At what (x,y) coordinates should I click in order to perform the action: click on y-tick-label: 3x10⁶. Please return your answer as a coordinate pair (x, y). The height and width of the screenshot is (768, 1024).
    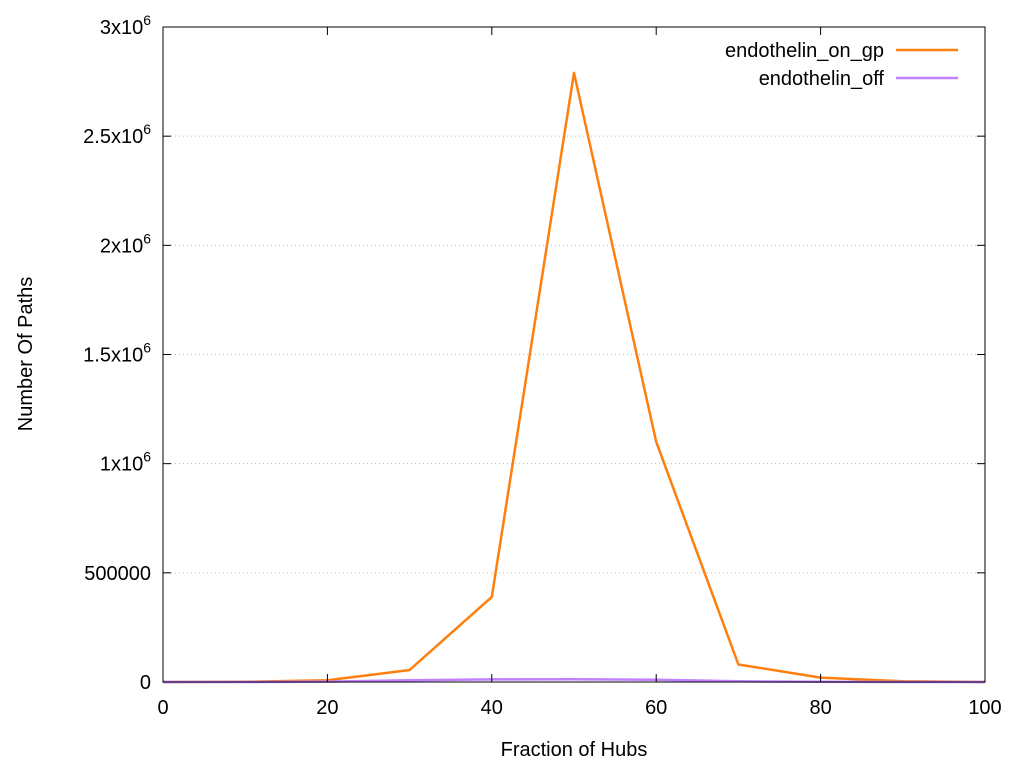
    Looking at the image, I should click on (125, 25).